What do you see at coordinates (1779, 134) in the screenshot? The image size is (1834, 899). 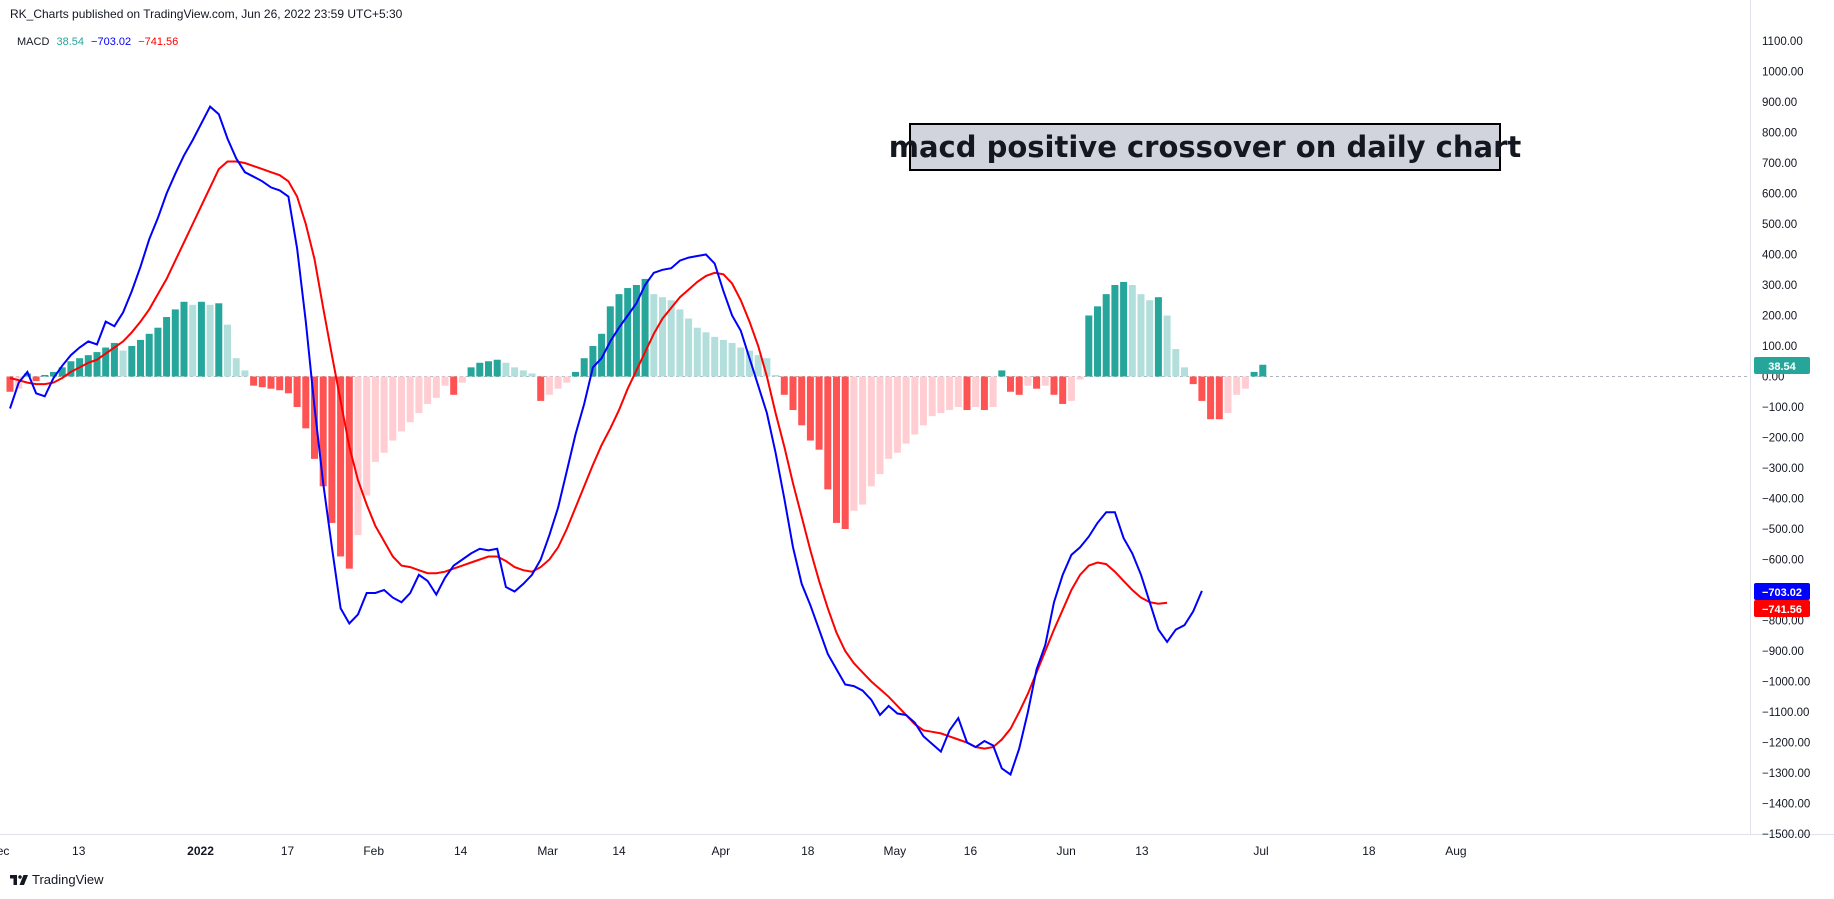 I see `y-tick-label: 800.00` at bounding box center [1779, 134].